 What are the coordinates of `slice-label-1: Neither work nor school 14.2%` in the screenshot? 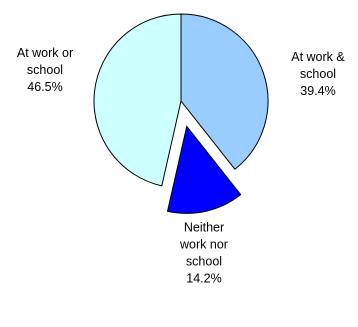 It's located at (203, 253).